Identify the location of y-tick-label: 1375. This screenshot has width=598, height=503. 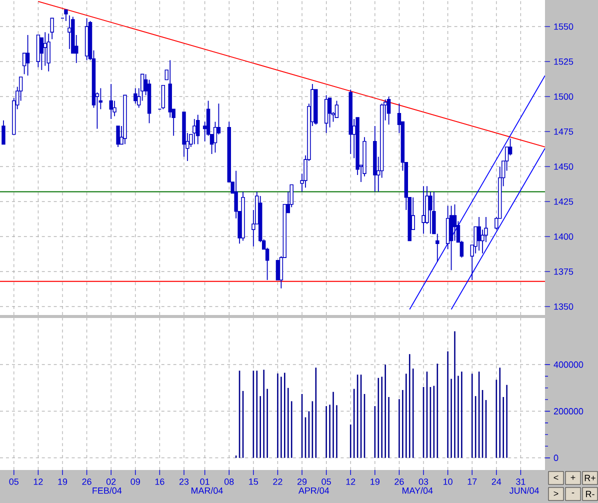
(564, 271).